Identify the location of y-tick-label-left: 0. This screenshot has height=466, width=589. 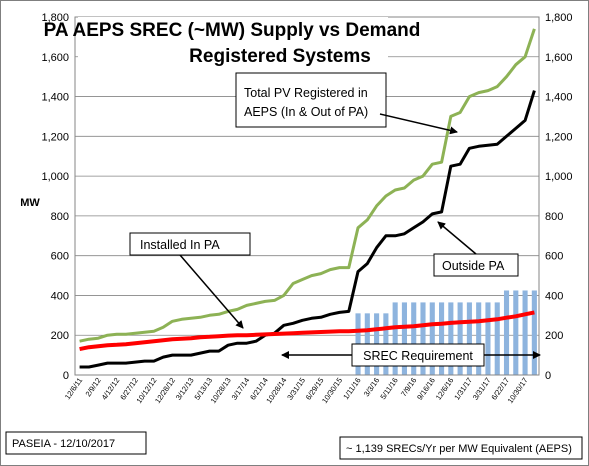
(66, 376).